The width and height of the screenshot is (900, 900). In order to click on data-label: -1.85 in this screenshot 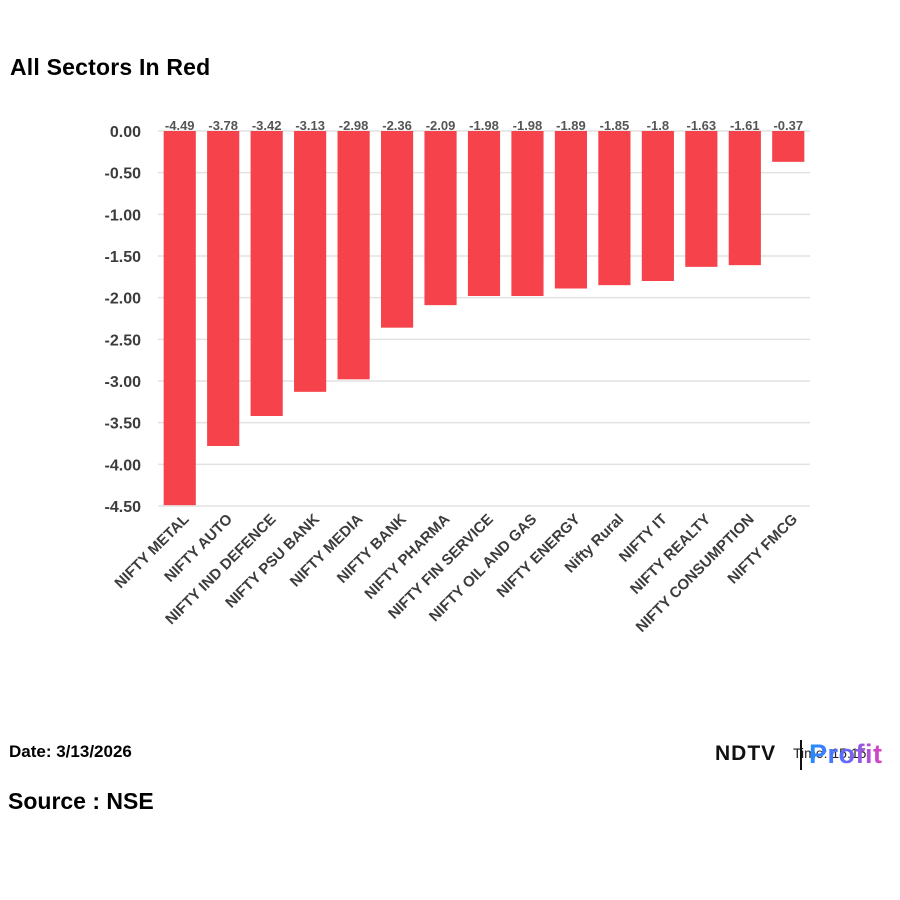, I will do `click(615, 125)`.